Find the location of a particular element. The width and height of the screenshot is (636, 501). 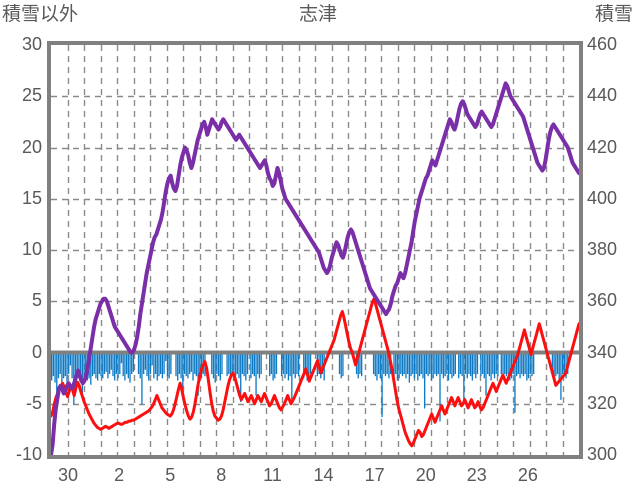

y-tick-left-25: 25 is located at coordinates (31, 95).